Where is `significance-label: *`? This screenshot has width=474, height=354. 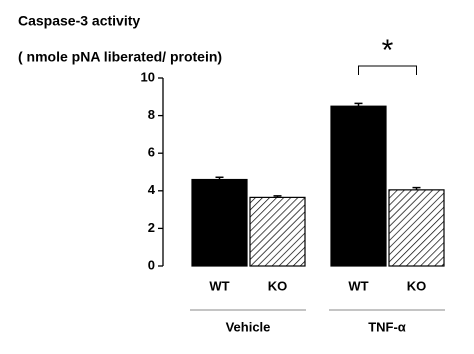
significance-label: * is located at coordinates (388, 50).